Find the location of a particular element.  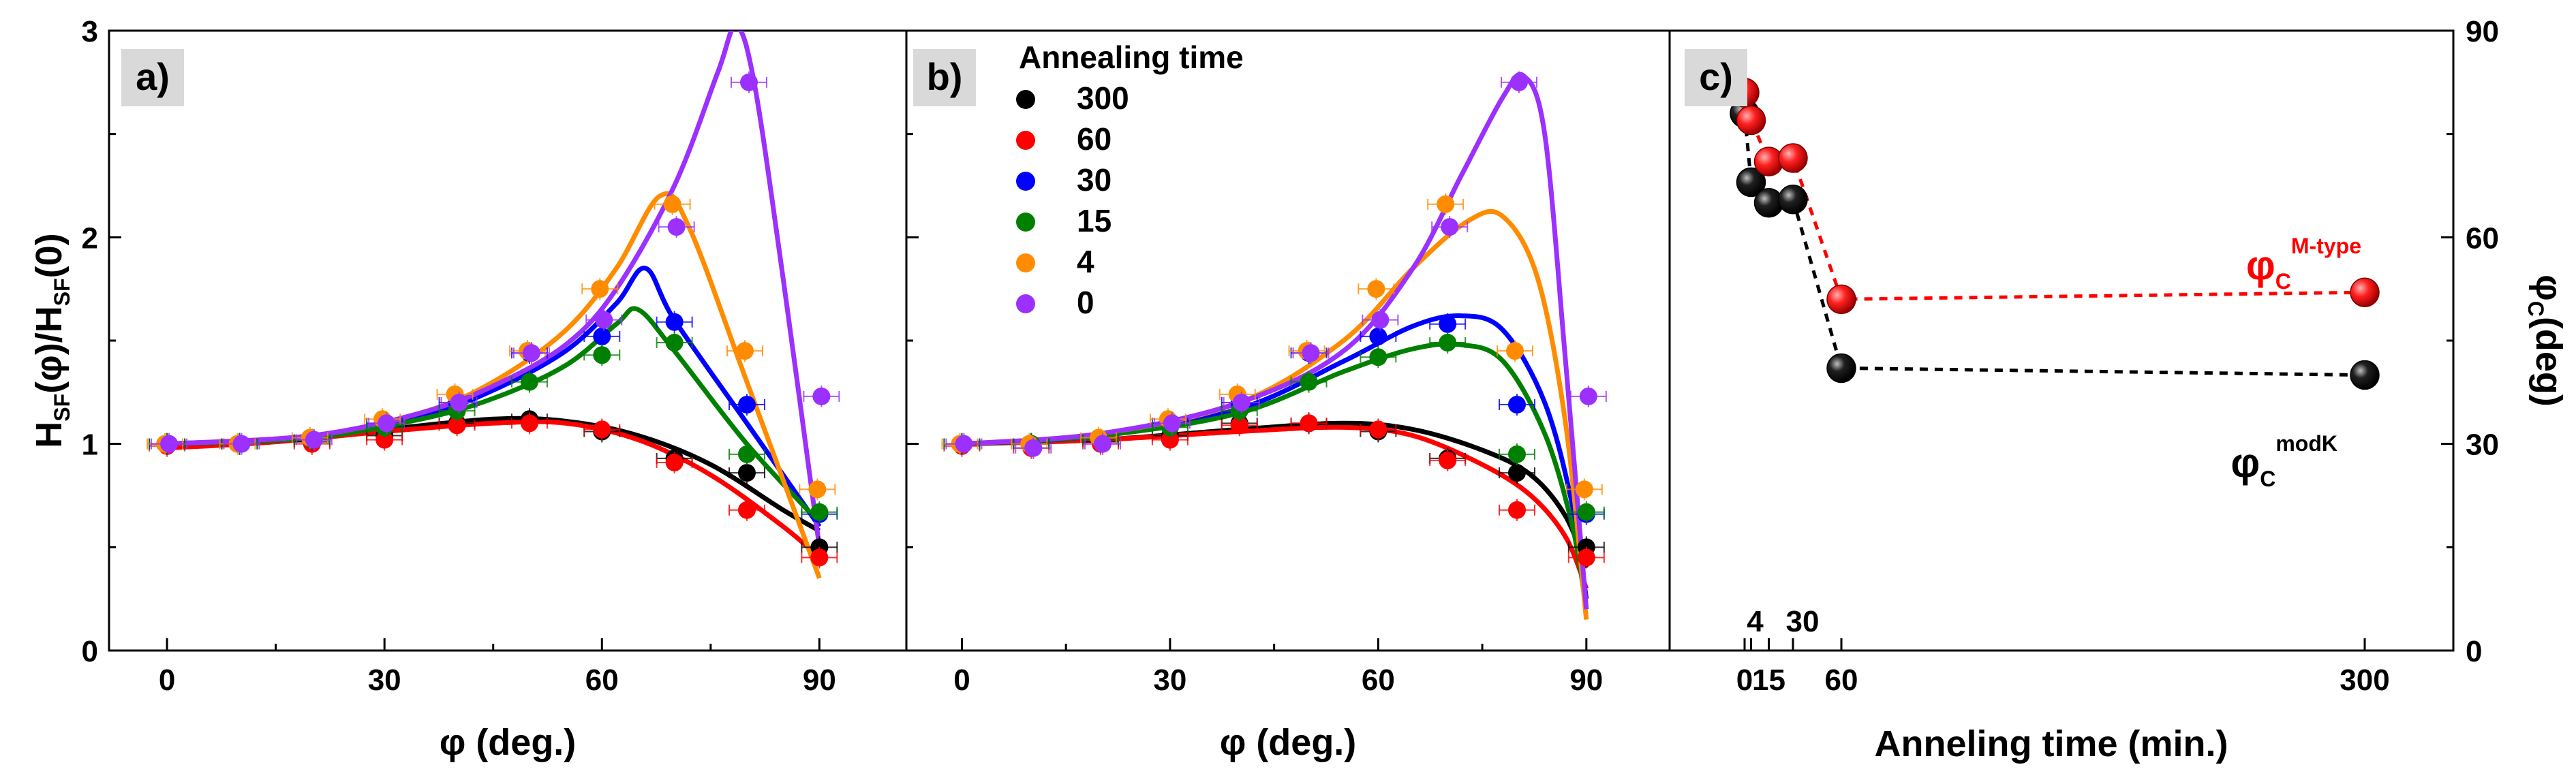

legend-items: 300 60 30 15 4 0 is located at coordinates (1072, 200).